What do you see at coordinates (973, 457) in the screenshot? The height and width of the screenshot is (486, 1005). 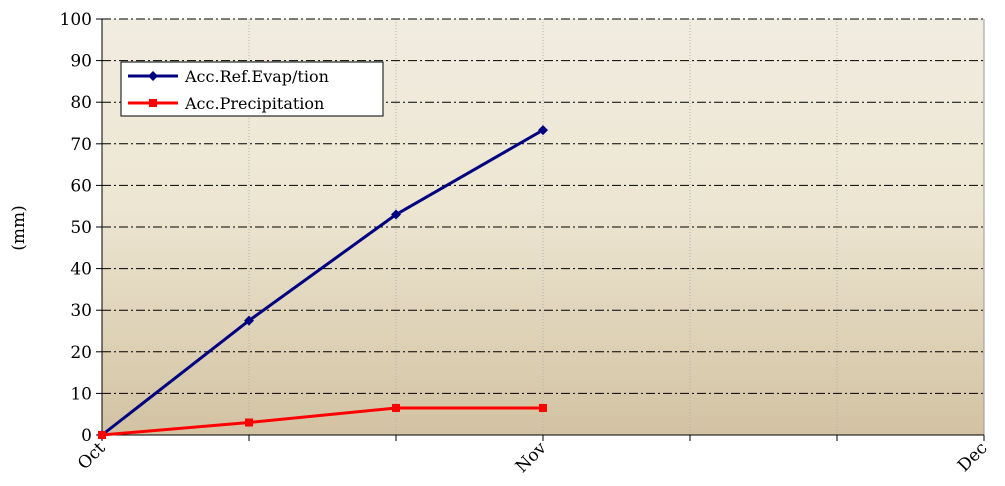 I see `x-tick-label: Dec` at bounding box center [973, 457].